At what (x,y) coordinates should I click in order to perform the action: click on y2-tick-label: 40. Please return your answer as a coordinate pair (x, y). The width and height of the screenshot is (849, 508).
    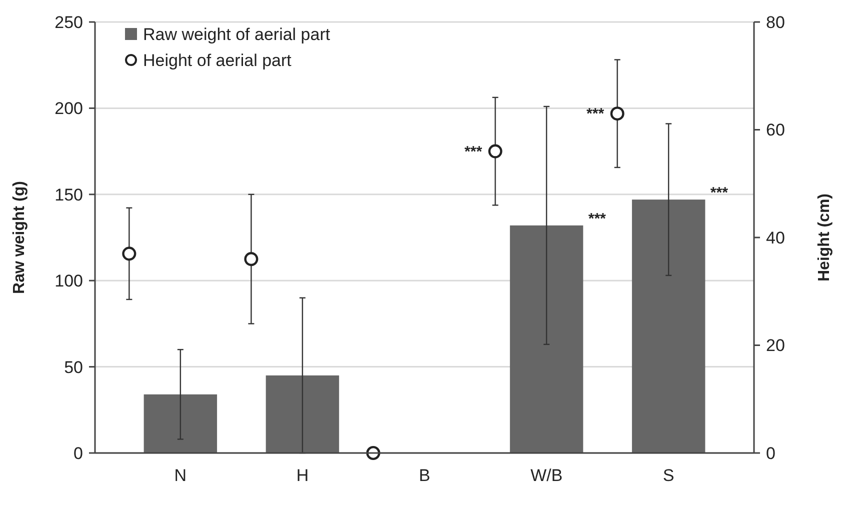
    Looking at the image, I should click on (775, 238).